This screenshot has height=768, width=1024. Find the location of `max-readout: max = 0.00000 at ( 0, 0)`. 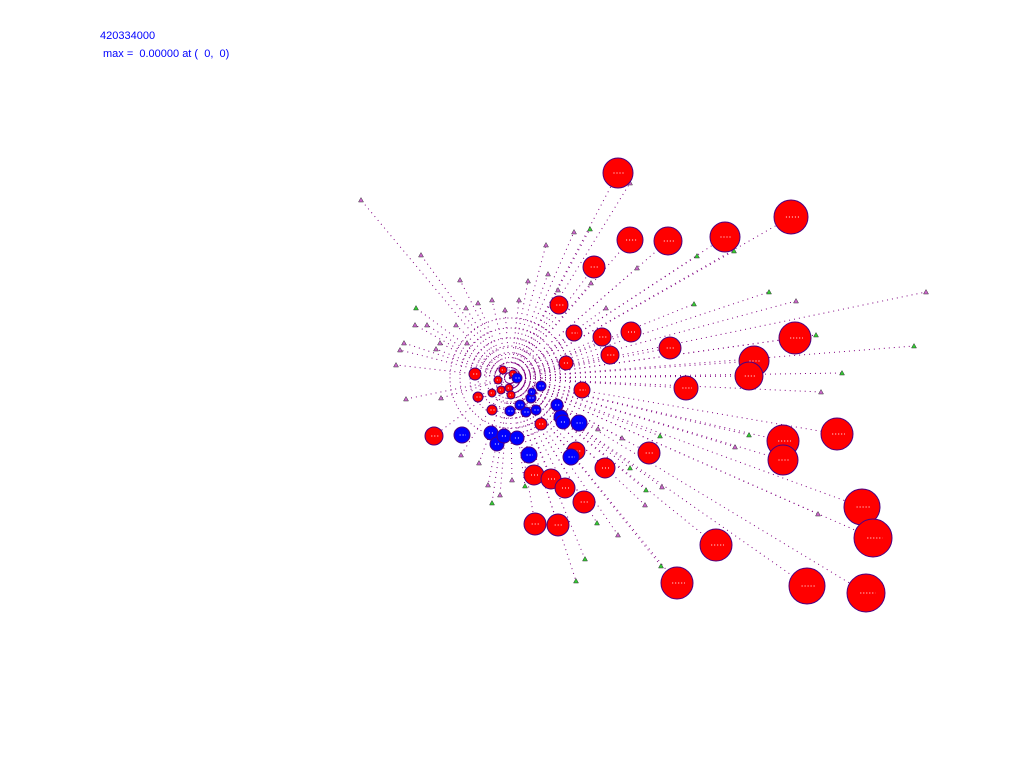

max-readout: max = 0.00000 at ( 0, 0) is located at coordinates (166, 54).